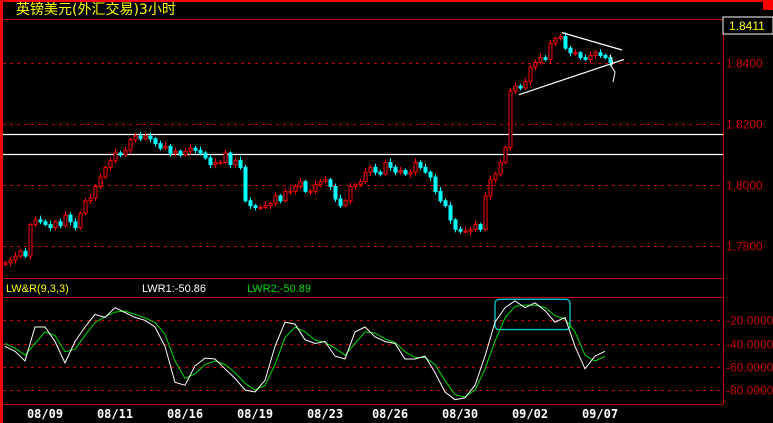 Image resolution: width=773 pixels, height=423 pixels. I want to click on indicator-tick-label: -80.0000, so click(749, 391).